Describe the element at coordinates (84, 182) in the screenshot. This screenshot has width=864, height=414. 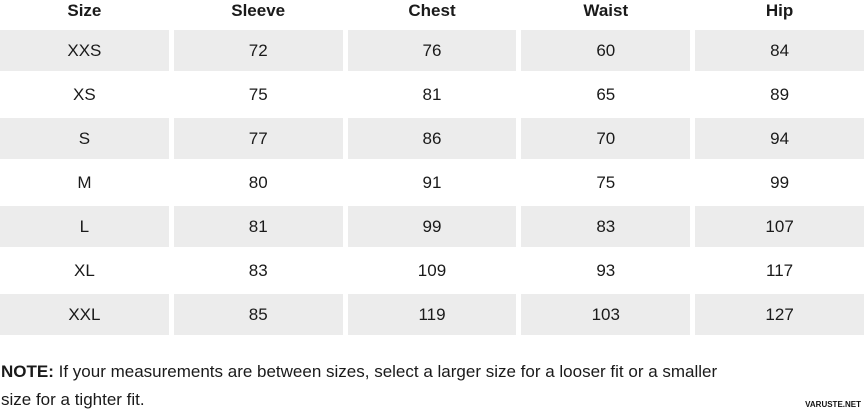
I see `size-label: M` at that location.